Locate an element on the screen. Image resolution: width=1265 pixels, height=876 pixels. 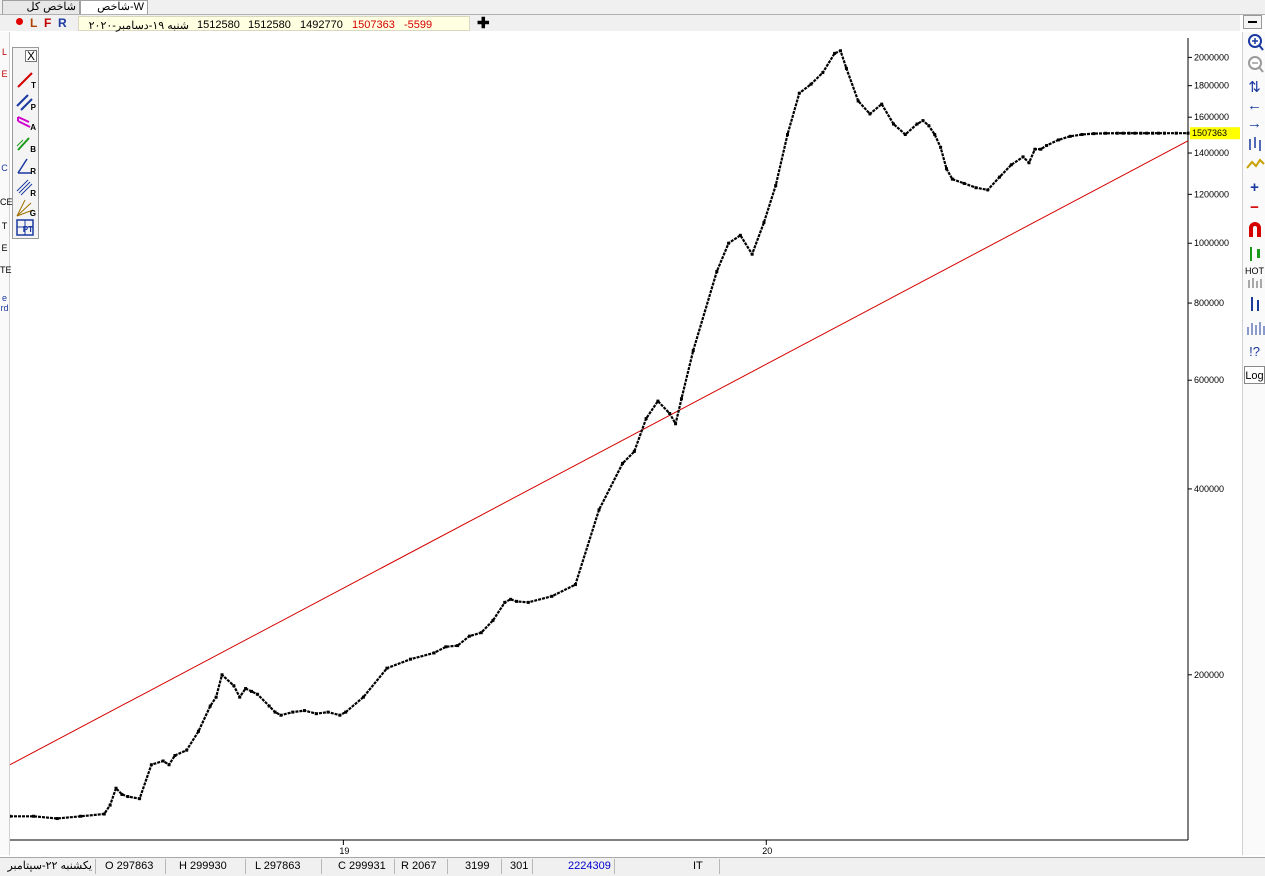
quote-low: 1492770 is located at coordinates (321, 25).